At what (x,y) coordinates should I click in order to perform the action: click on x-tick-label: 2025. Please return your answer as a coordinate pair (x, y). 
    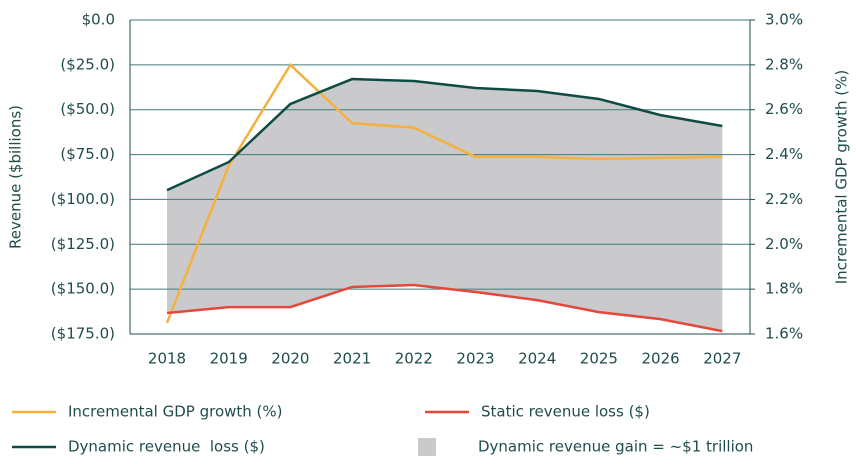
    Looking at the image, I should click on (599, 359).